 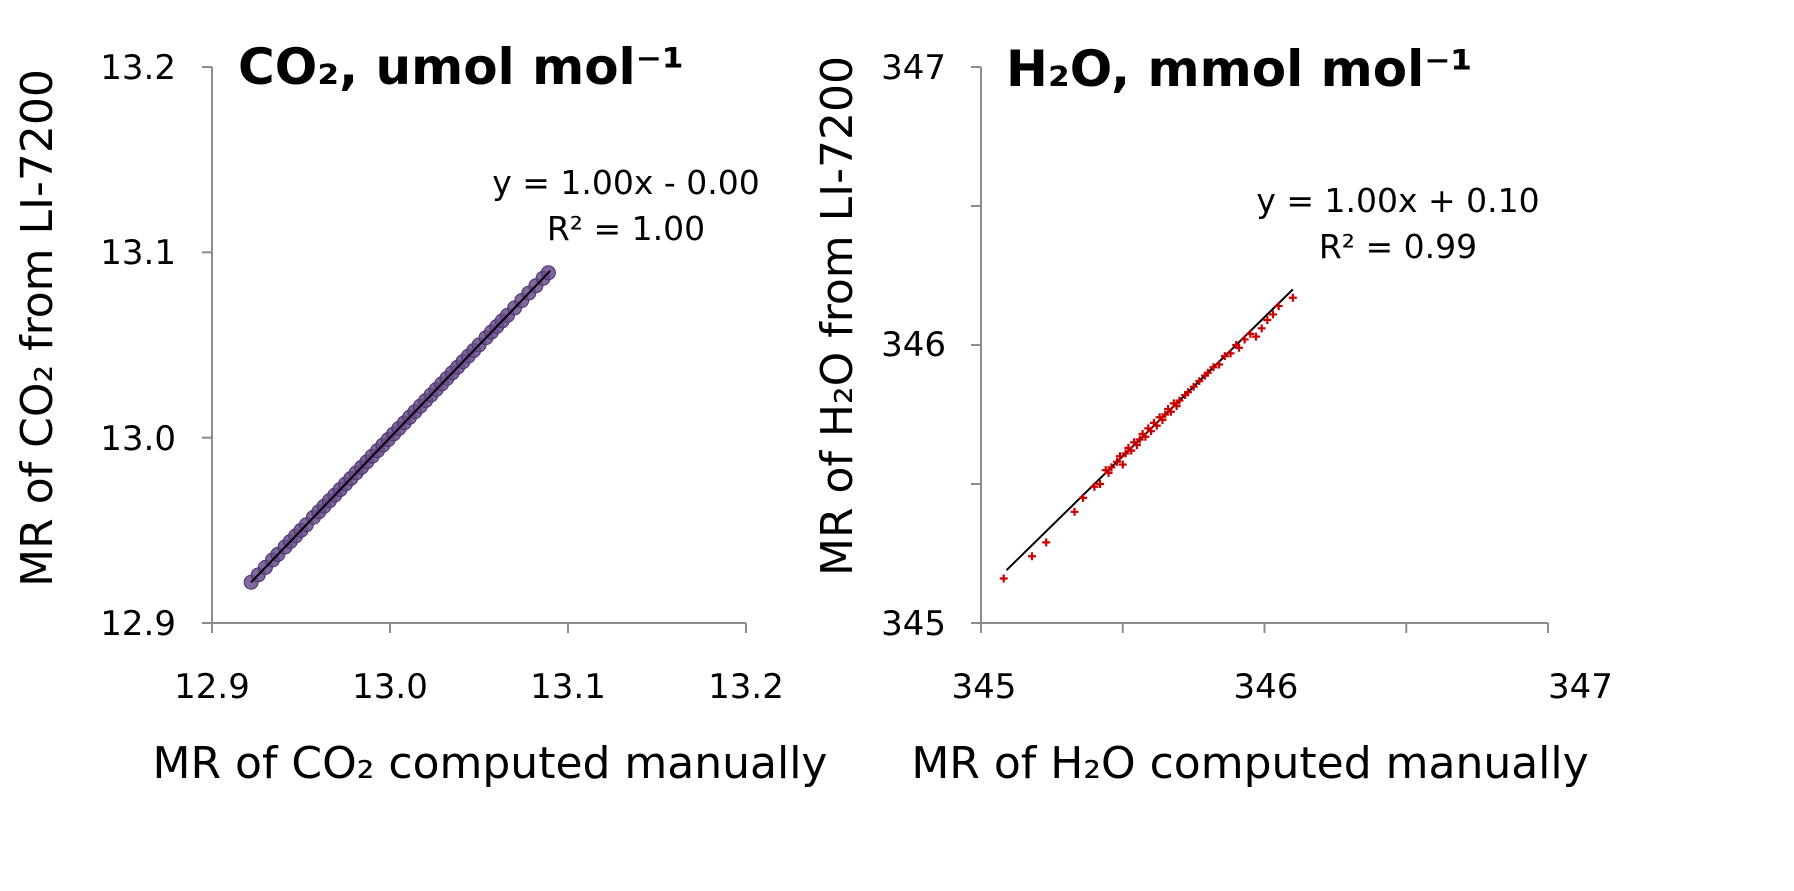 I want to click on co2-y-tick-label: 13.1, so click(x=138, y=253).